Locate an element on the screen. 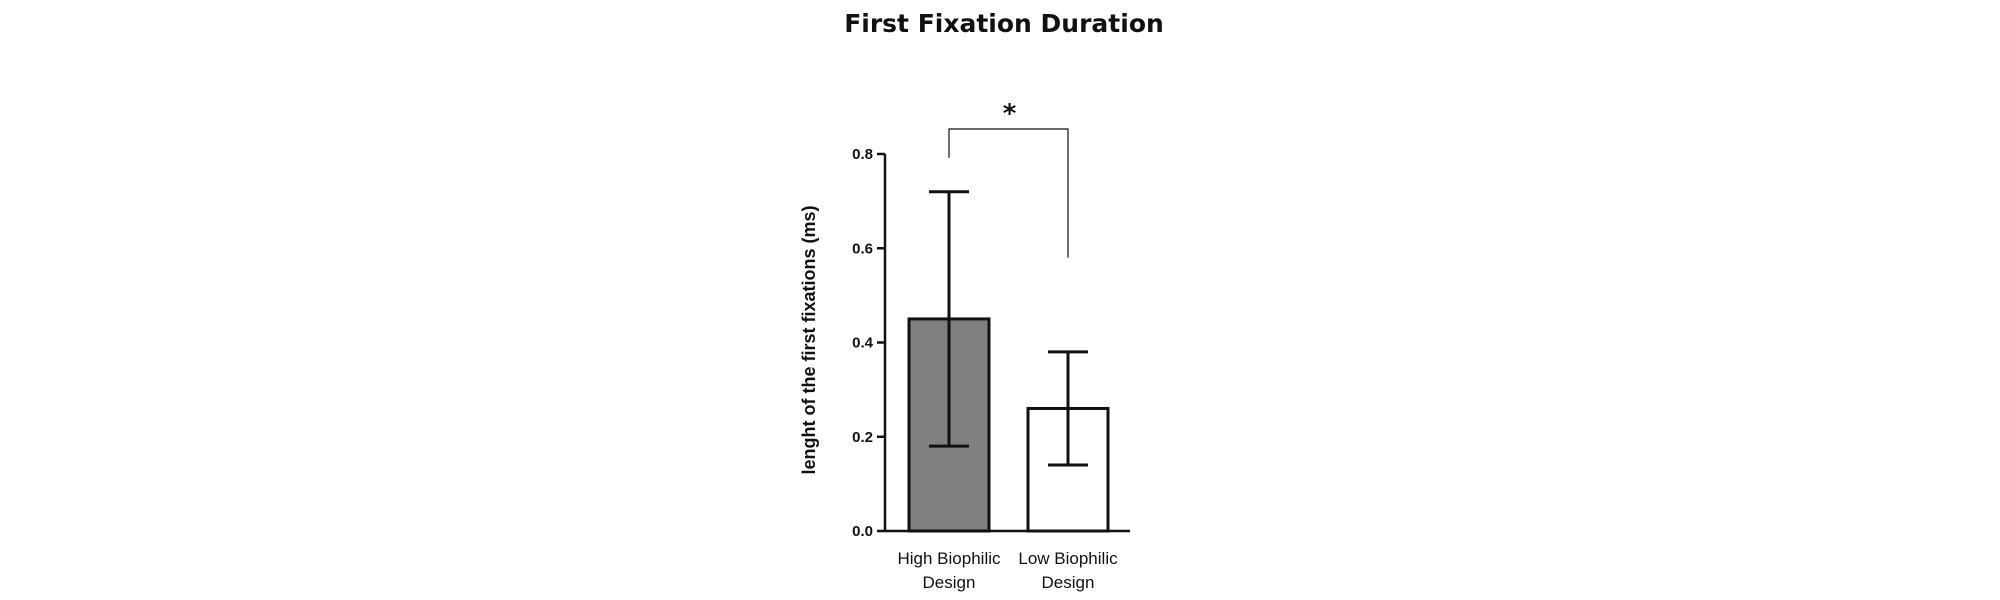  y-tick-label: 0.0 is located at coordinates (862, 531).